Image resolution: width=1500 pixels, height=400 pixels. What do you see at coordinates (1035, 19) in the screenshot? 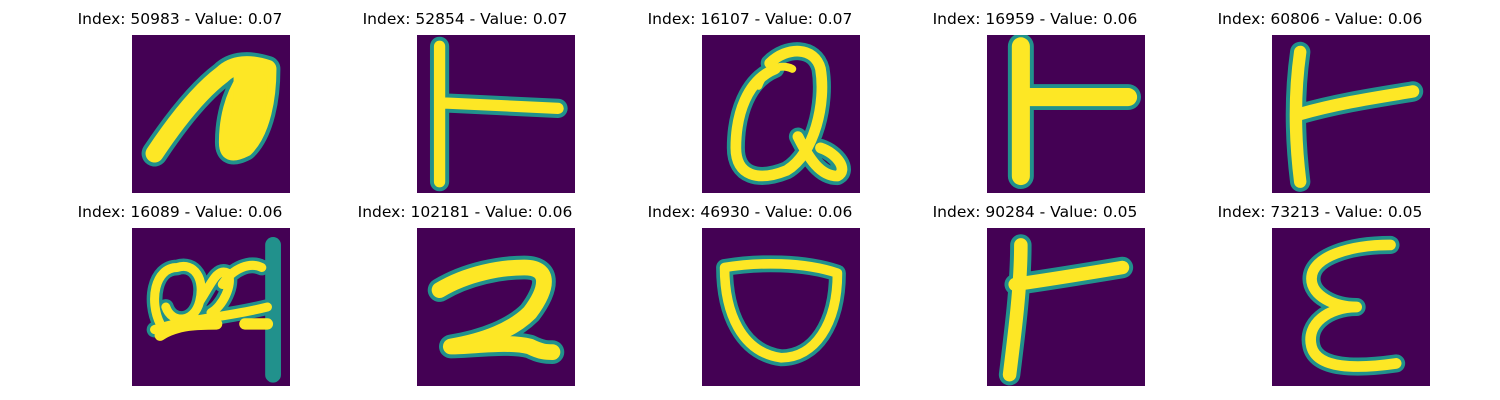
I see `panel-title: Index: 16959 - Value: 0.06` at bounding box center [1035, 19].